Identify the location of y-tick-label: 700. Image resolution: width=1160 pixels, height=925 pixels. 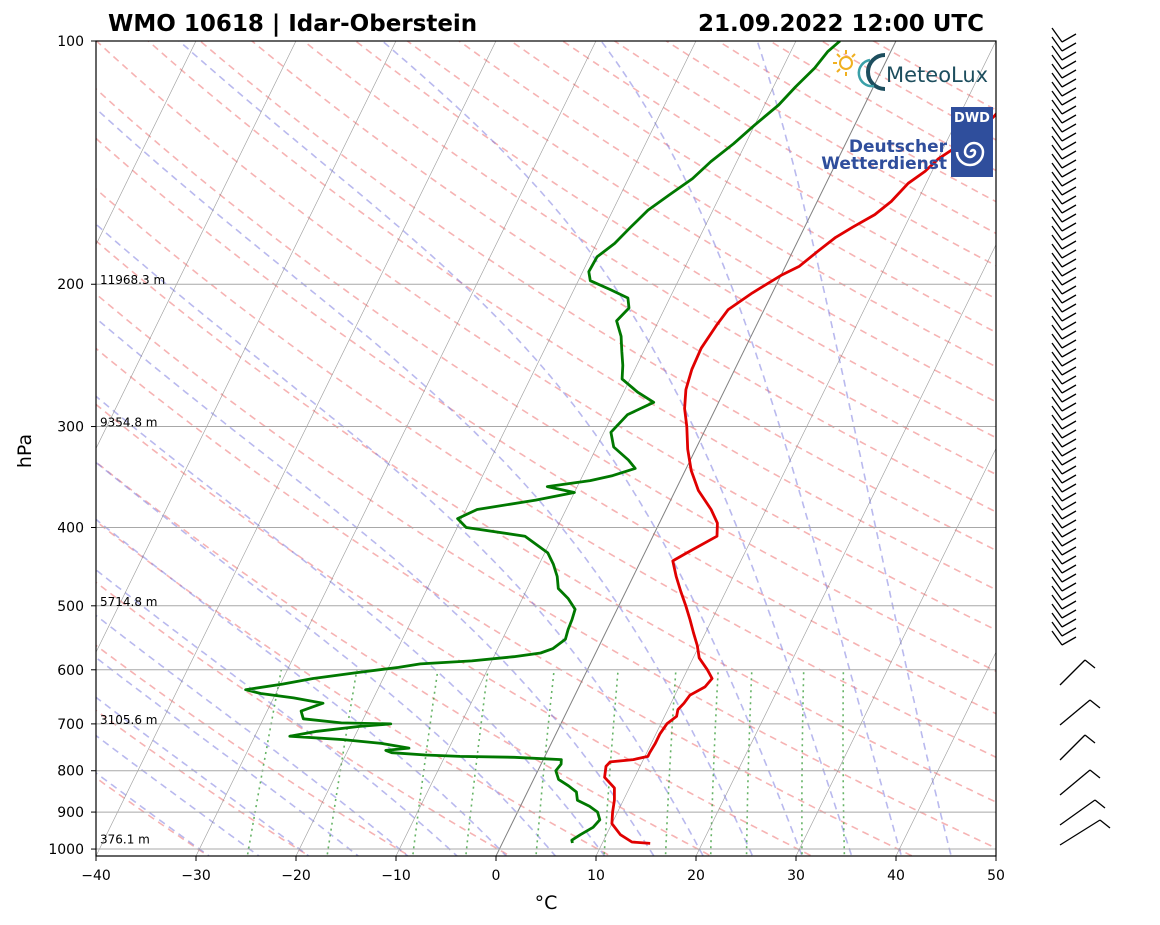
(70, 725).